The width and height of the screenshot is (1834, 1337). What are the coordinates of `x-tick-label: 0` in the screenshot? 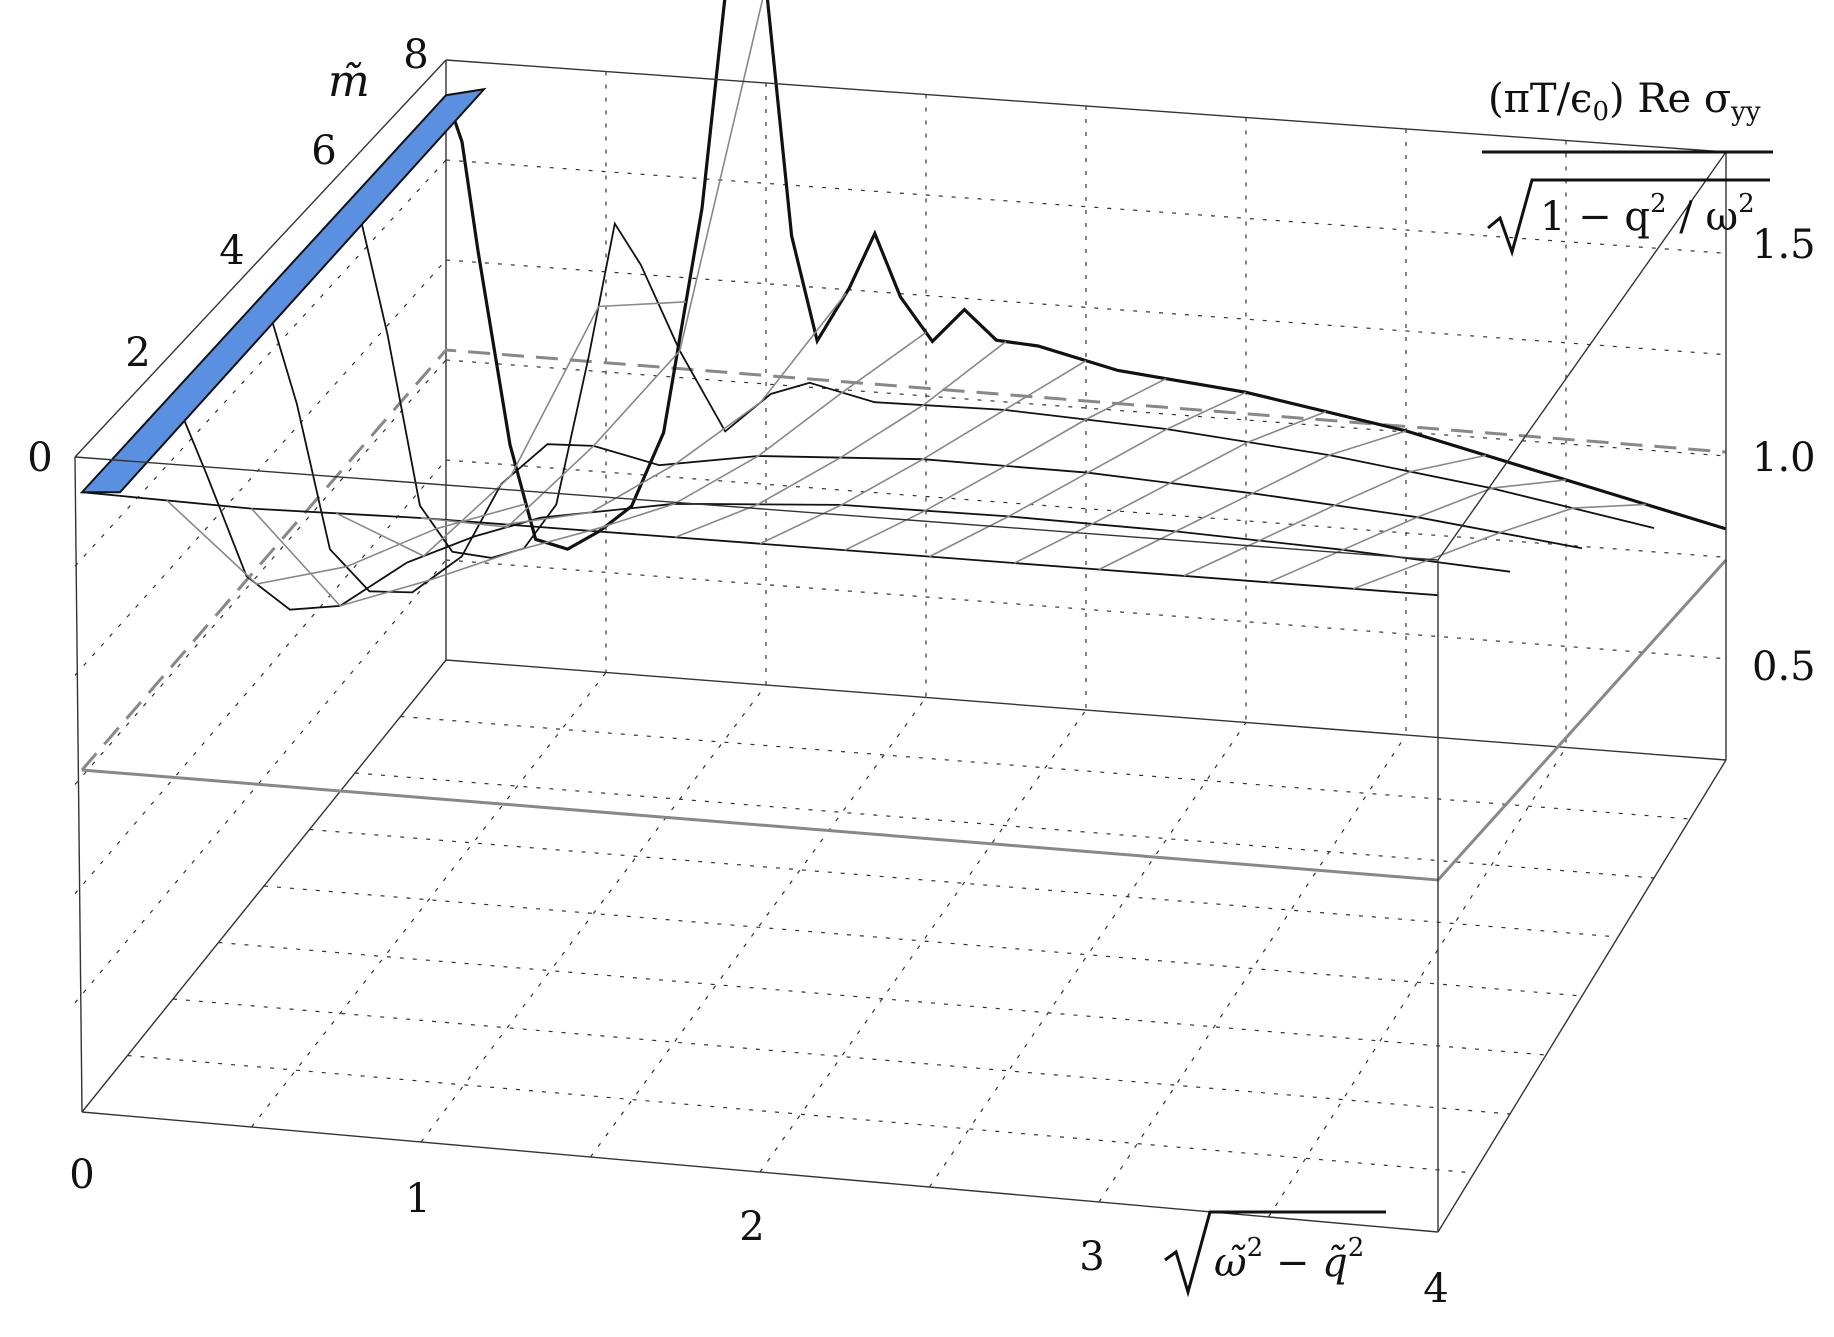 It's located at (81, 1175).